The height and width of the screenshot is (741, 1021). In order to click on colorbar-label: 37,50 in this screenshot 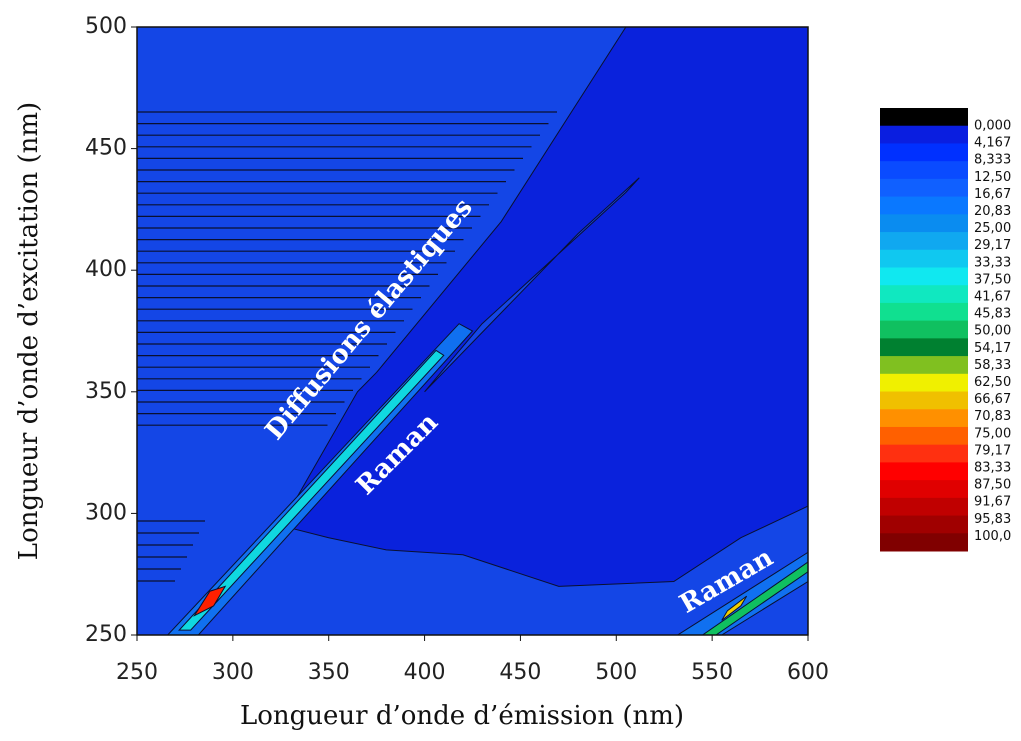, I will do `click(992, 279)`.